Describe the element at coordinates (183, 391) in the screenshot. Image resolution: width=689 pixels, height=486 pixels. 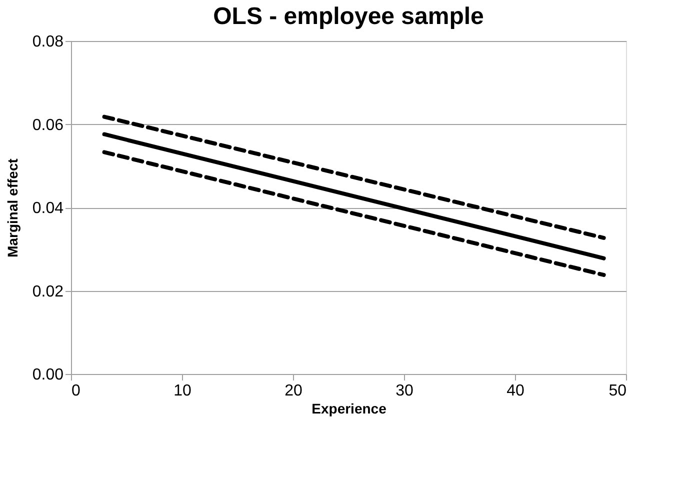
I see `x-tick-label: 10` at that location.